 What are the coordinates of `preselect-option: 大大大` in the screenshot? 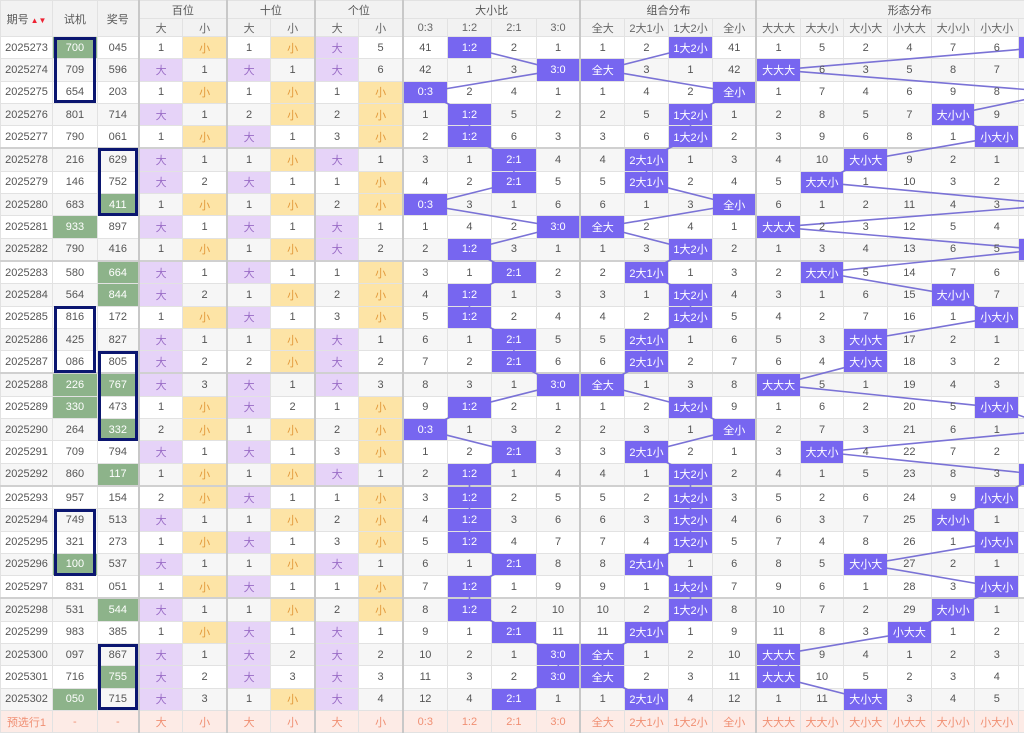 It's located at (778, 721).